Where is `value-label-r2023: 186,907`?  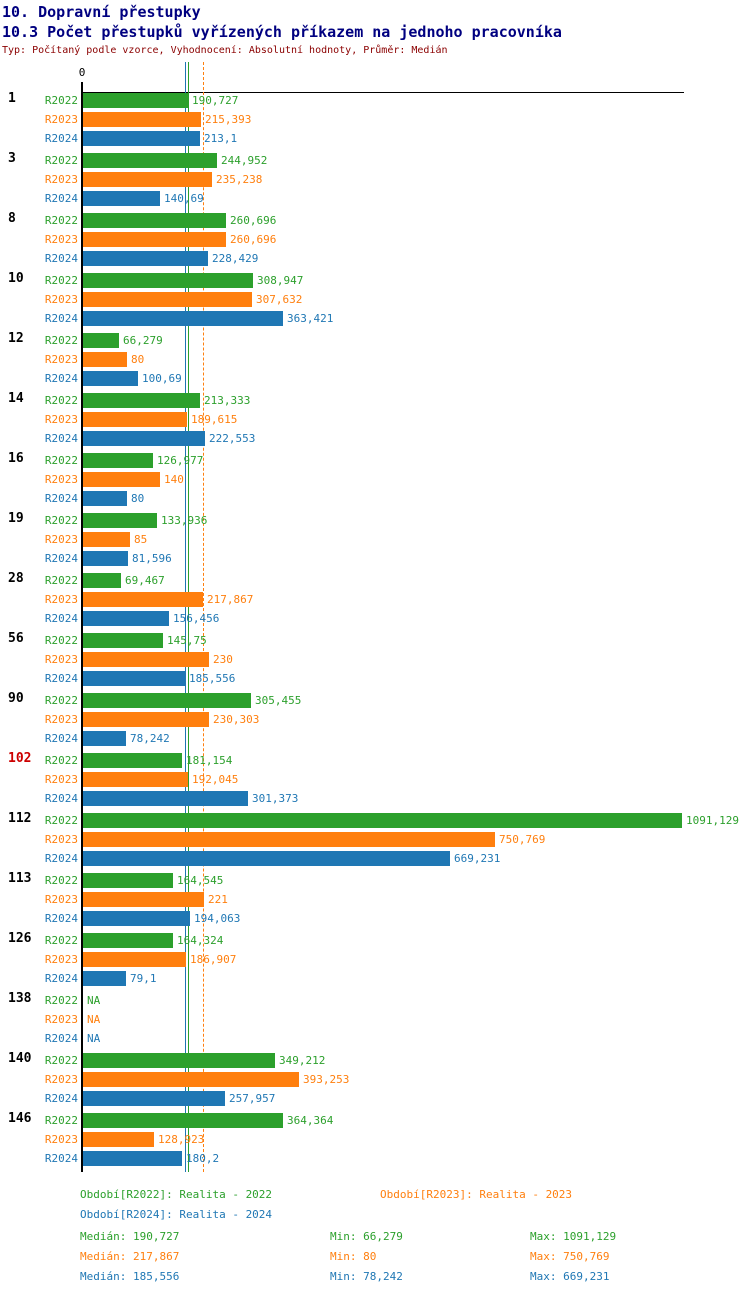
value-label-r2023: 186,907 is located at coordinates (213, 959).